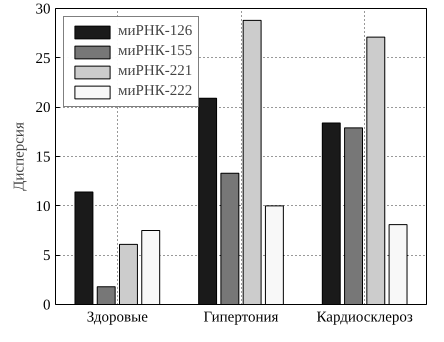 Image resolution: width=444 pixels, height=342 pixels. What do you see at coordinates (155, 71) in the screenshot?
I see `legend-label: миРНК-221` at bounding box center [155, 71].